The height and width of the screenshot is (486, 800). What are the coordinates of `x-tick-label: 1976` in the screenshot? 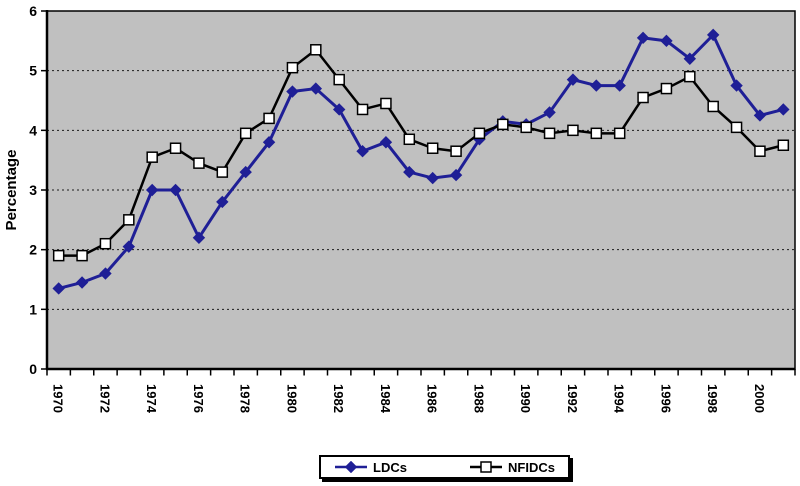 It's located at (198, 398).